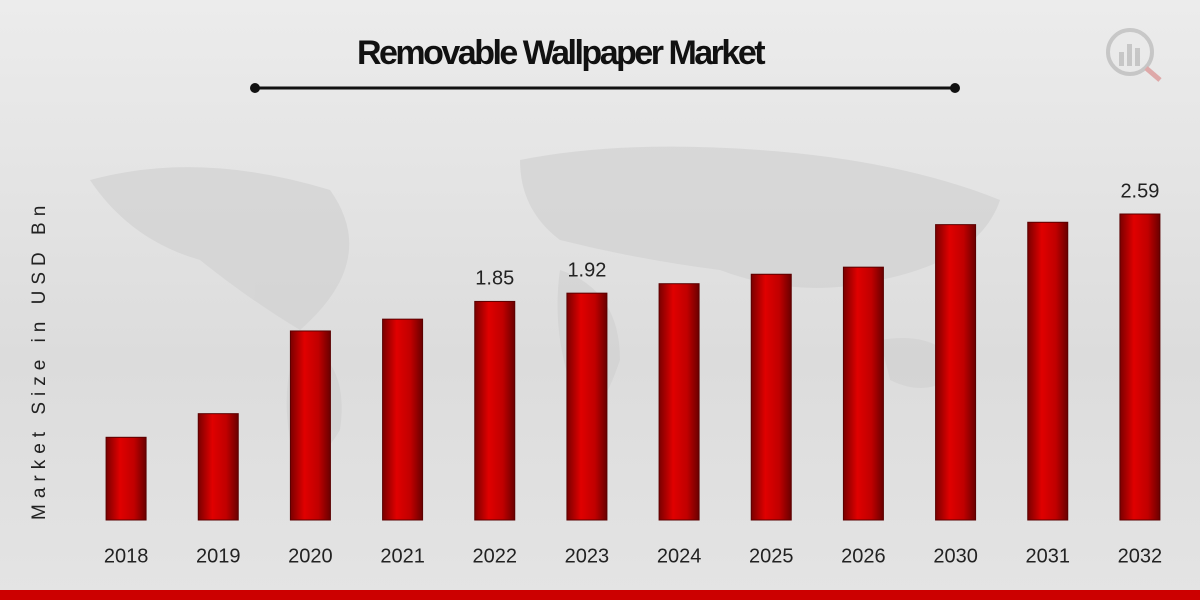 This screenshot has width=1200, height=600. Describe the element at coordinates (39, 359) in the screenshot. I see `y-axis-title: Market Size in USD Bn` at that location.